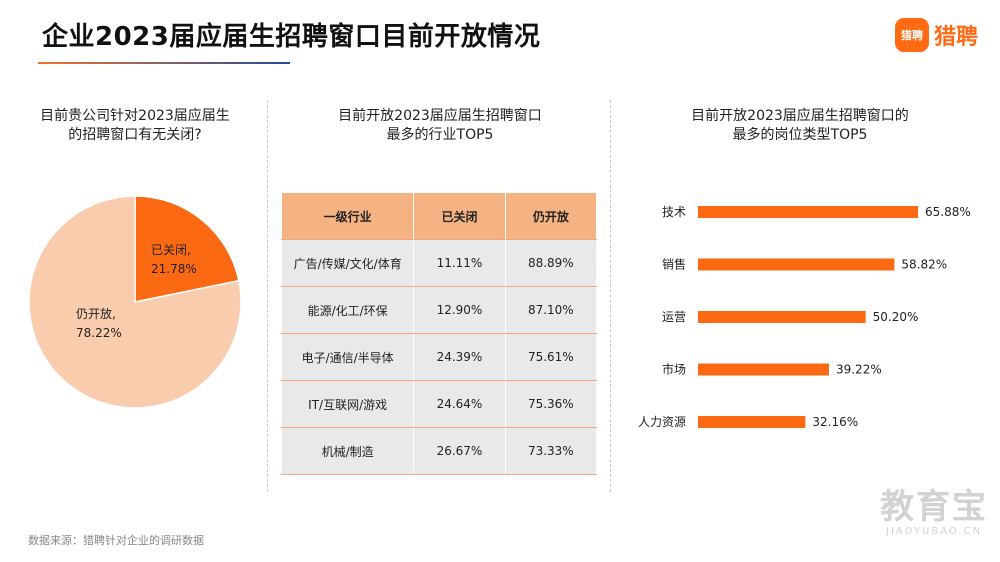 The height and width of the screenshot is (562, 1000). I want to click on bar-value-label: 39.22%, so click(859, 370).